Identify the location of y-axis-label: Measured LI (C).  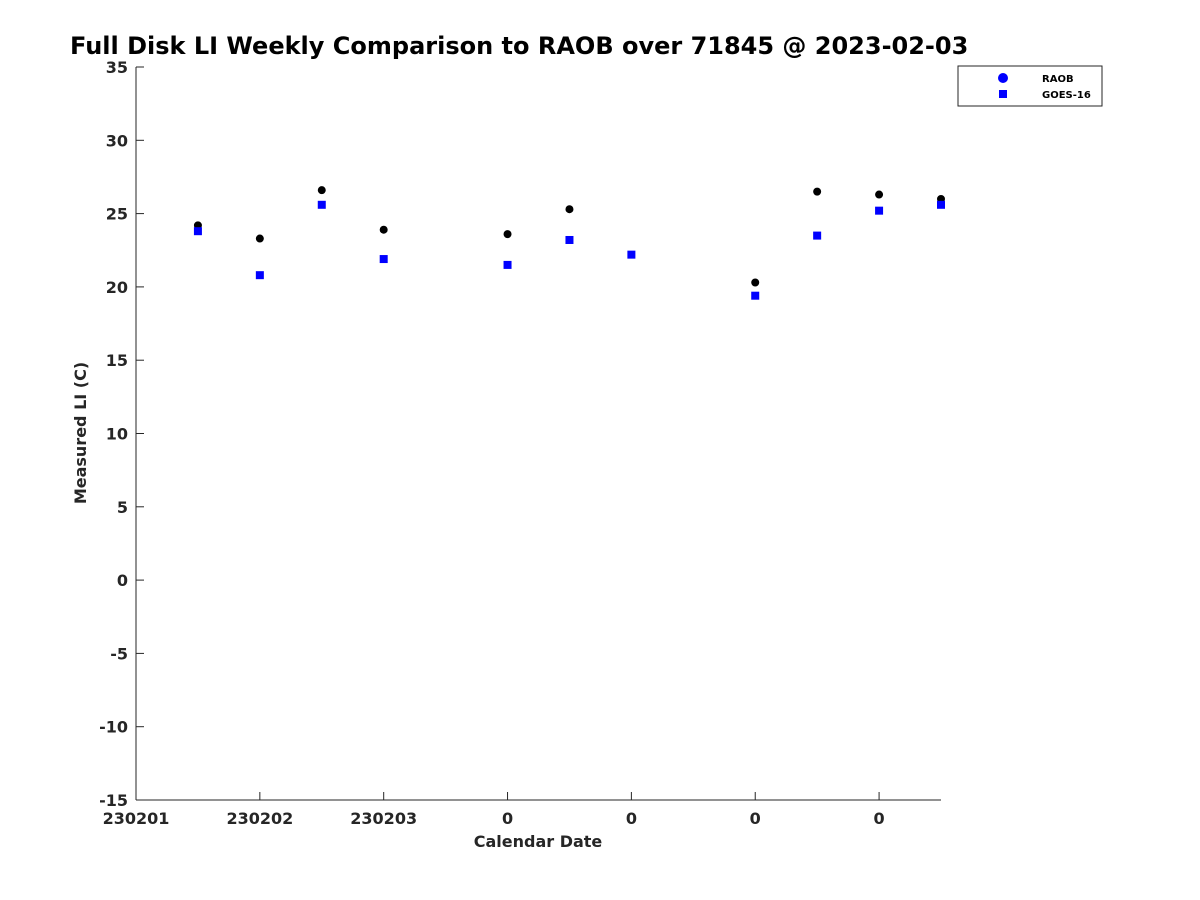
(80, 433).